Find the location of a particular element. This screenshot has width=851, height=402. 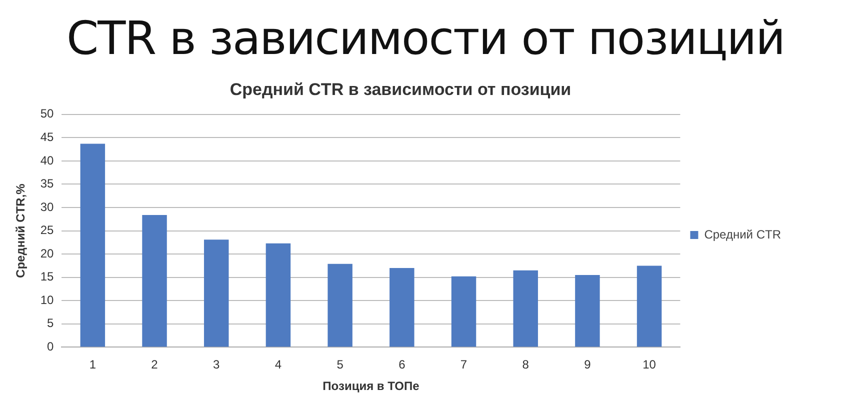

x-tick-label: 9 is located at coordinates (588, 365).